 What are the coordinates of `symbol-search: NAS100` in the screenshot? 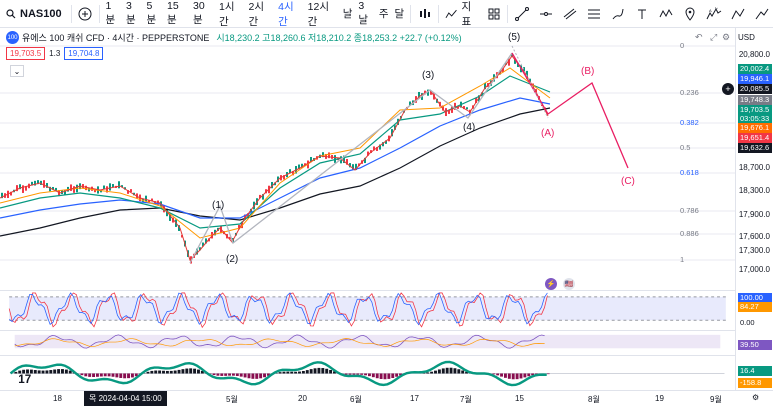 It's located at (34, 14).